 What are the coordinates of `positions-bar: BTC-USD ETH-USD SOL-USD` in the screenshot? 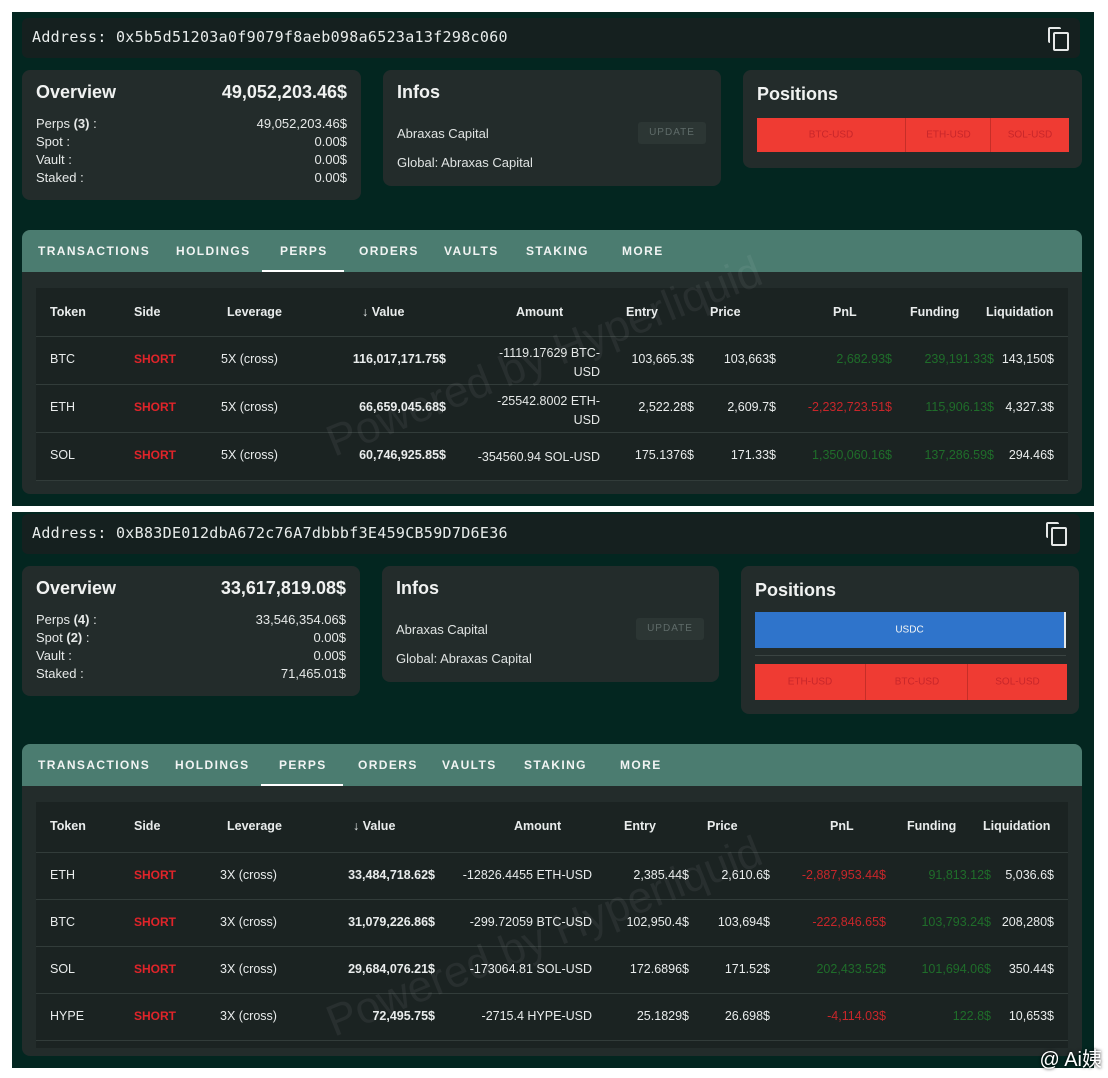 It's located at (913, 135).